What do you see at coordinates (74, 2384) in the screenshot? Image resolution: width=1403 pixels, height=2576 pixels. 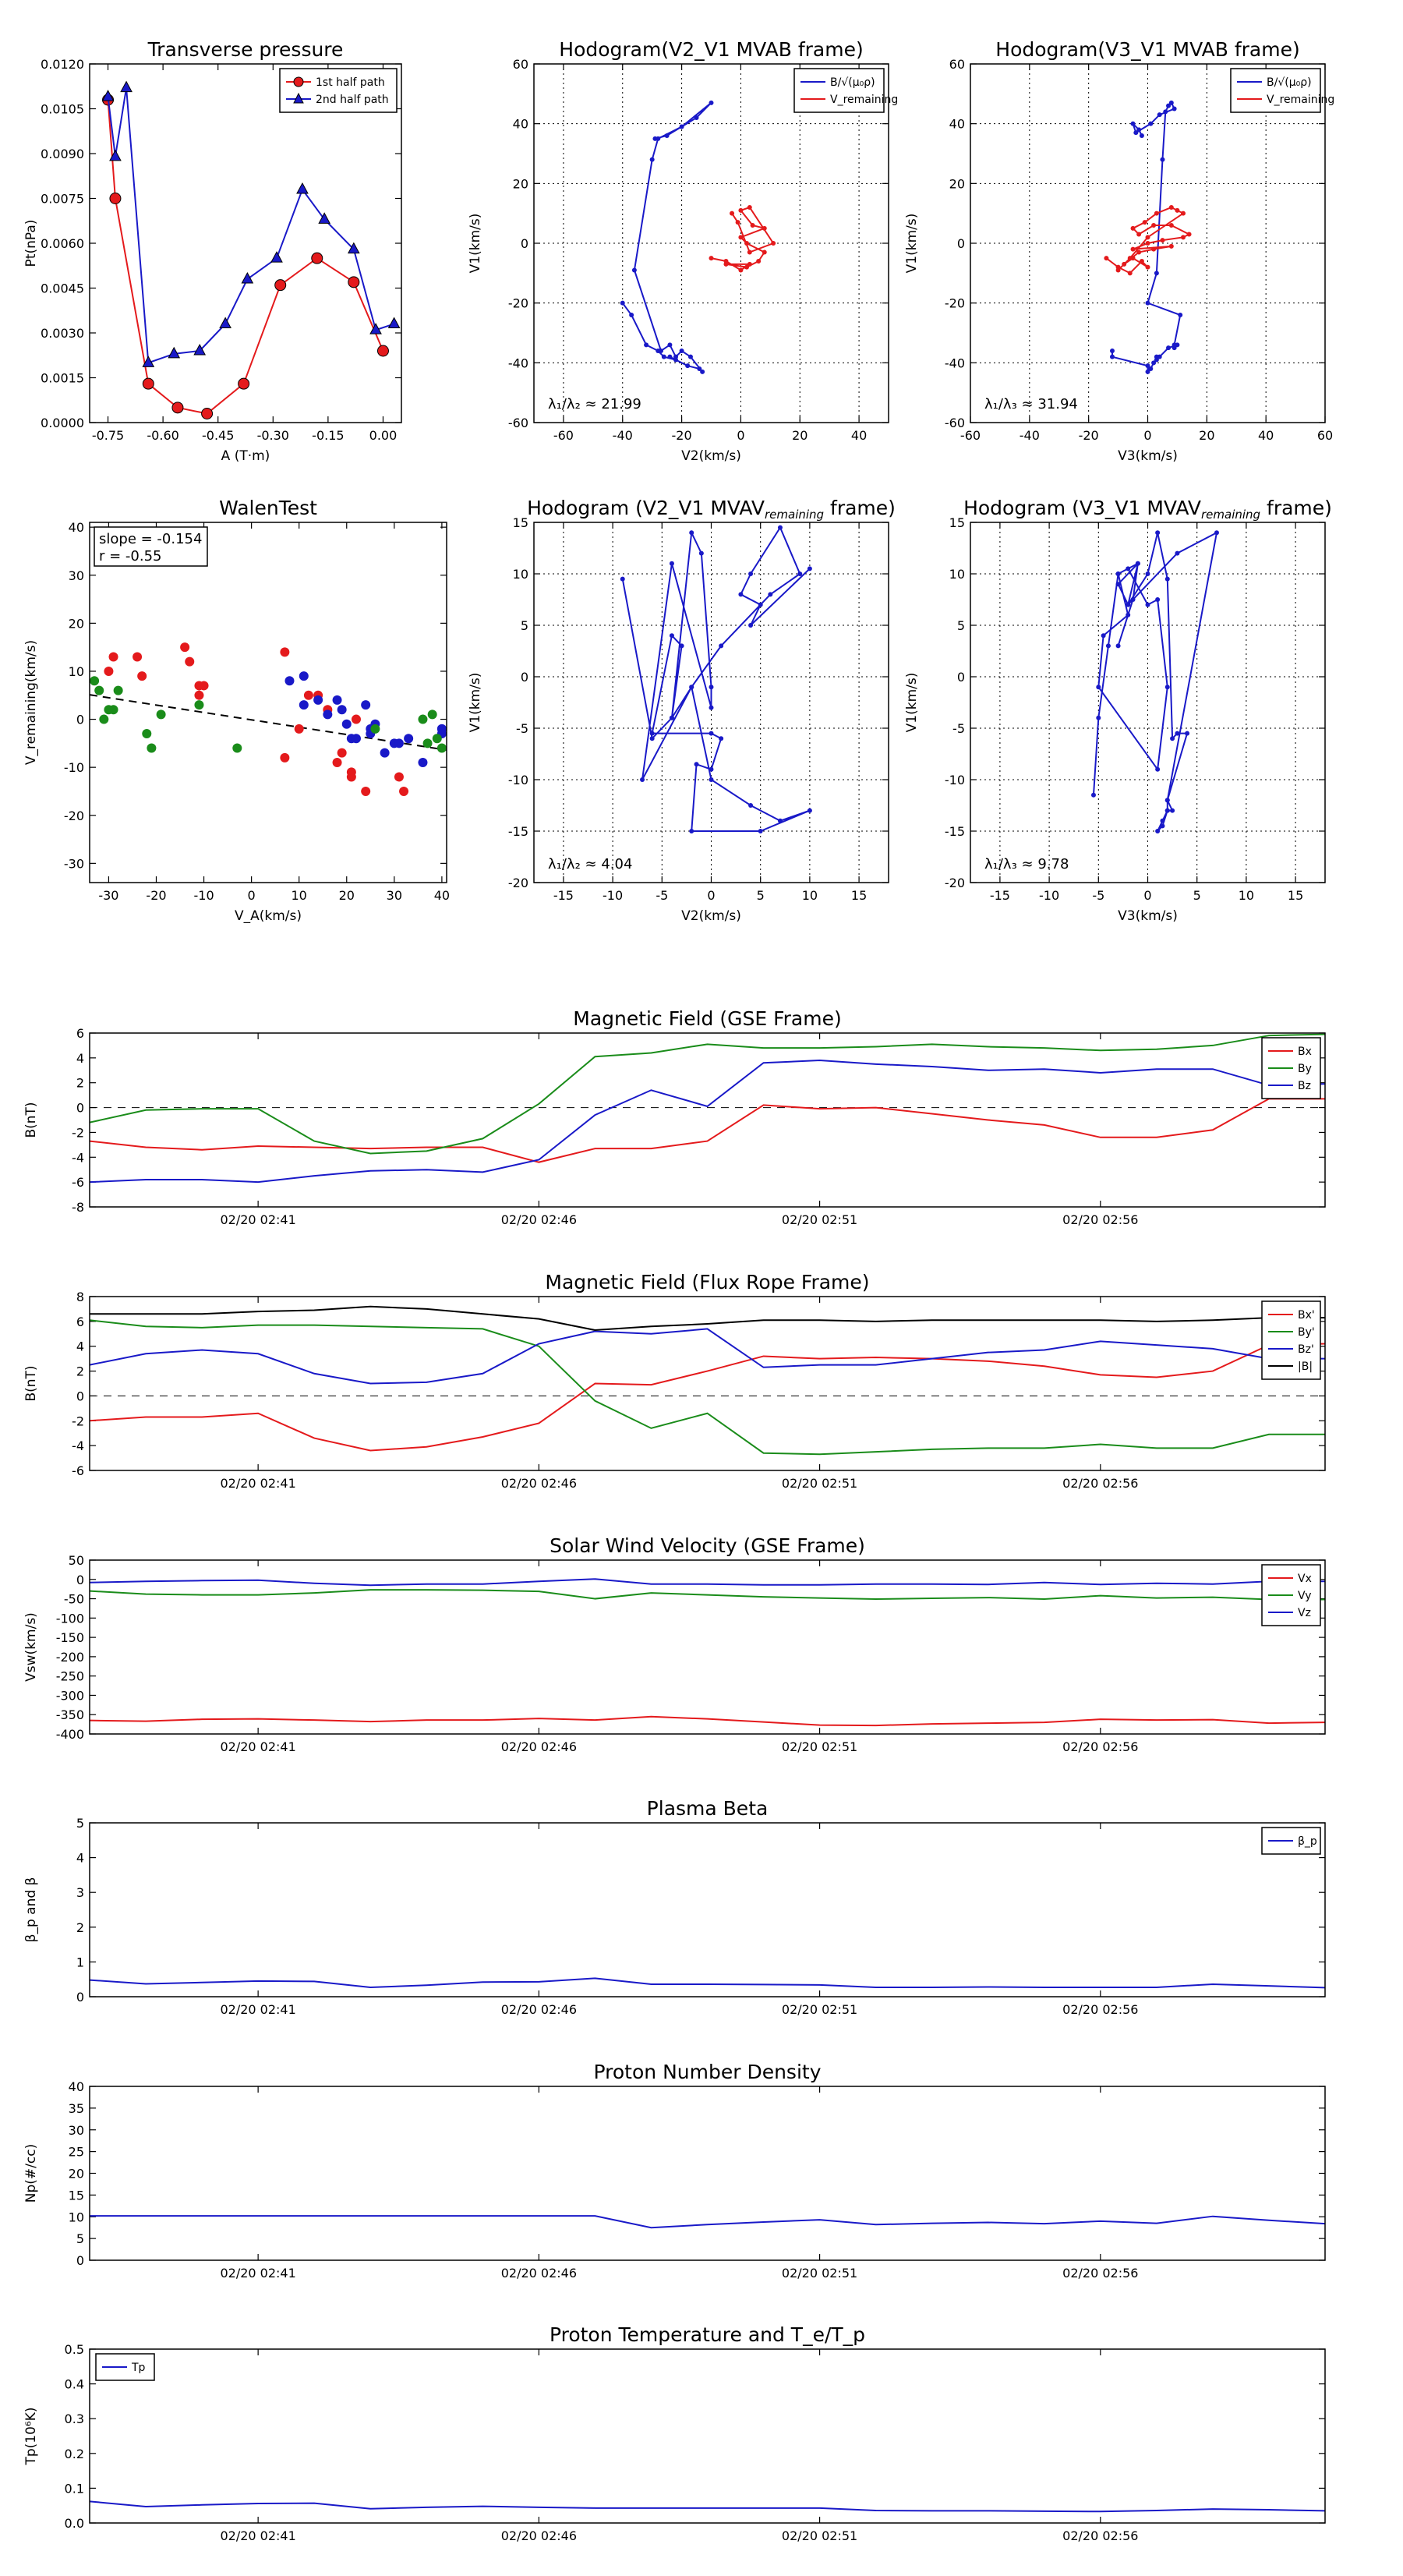 I see `y-tick-label: 0.4` at bounding box center [74, 2384].